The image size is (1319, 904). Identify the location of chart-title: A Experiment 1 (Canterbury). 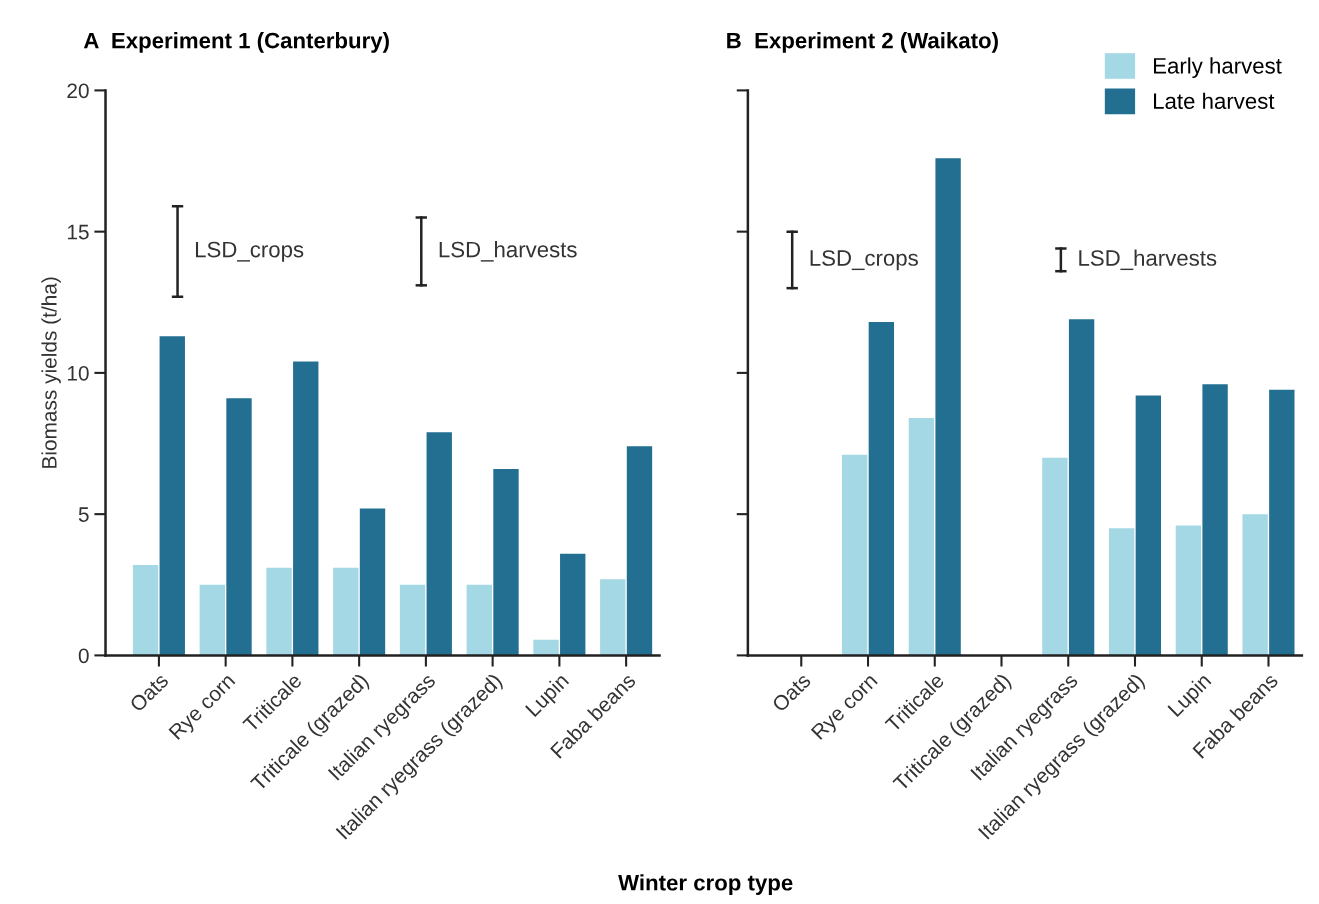
(236, 42).